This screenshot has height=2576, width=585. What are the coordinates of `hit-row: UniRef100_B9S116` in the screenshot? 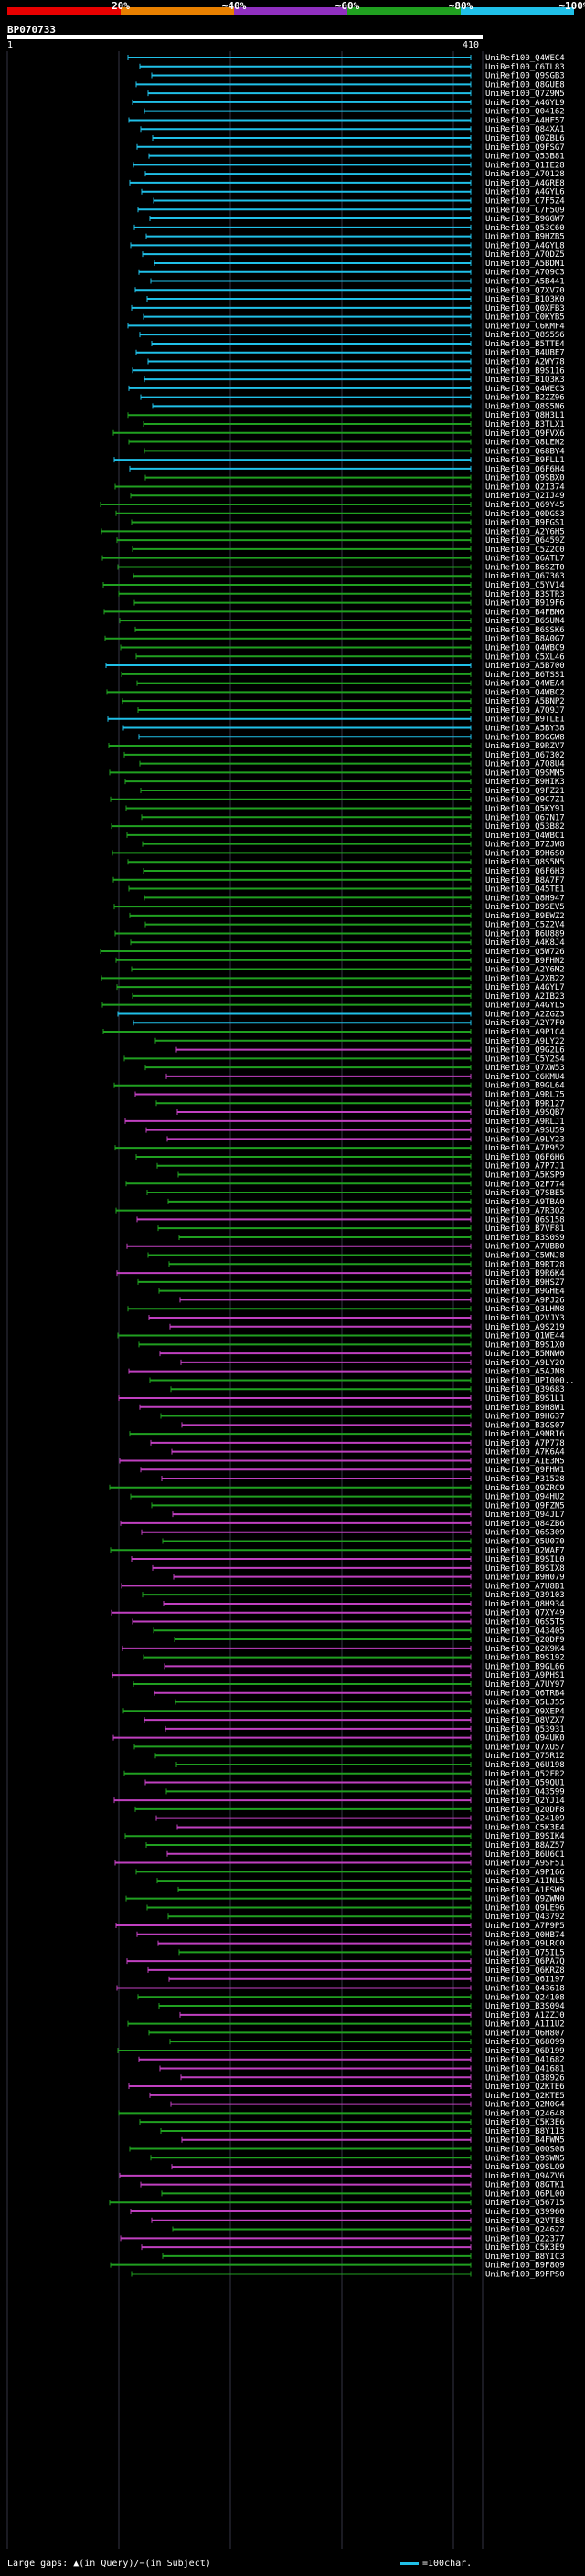 It's located at (349, 371).